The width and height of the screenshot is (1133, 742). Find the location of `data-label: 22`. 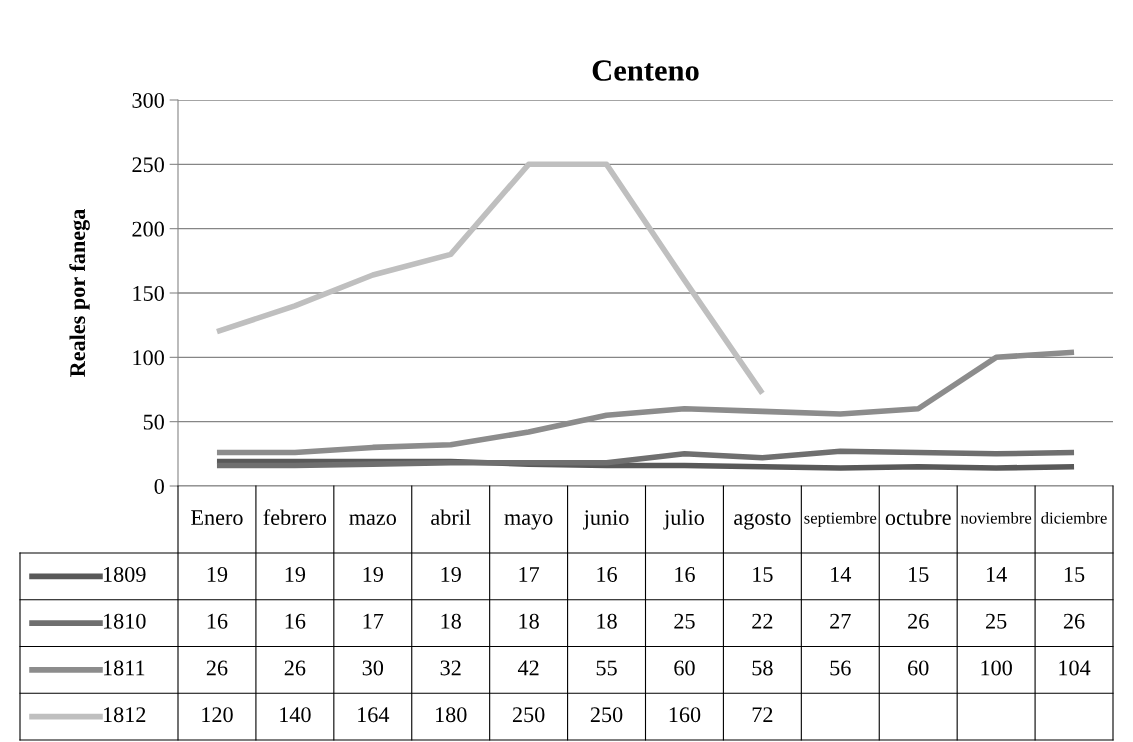

data-label: 22 is located at coordinates (762, 621).